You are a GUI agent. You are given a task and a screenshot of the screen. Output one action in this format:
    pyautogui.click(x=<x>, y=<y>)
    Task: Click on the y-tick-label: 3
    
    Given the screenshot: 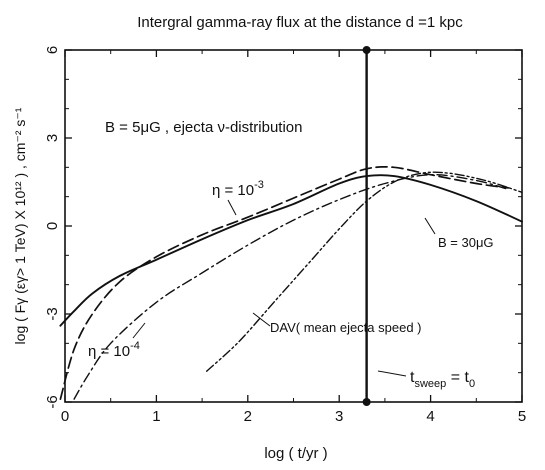 What is the action you would take?
    pyautogui.click(x=52, y=138)
    